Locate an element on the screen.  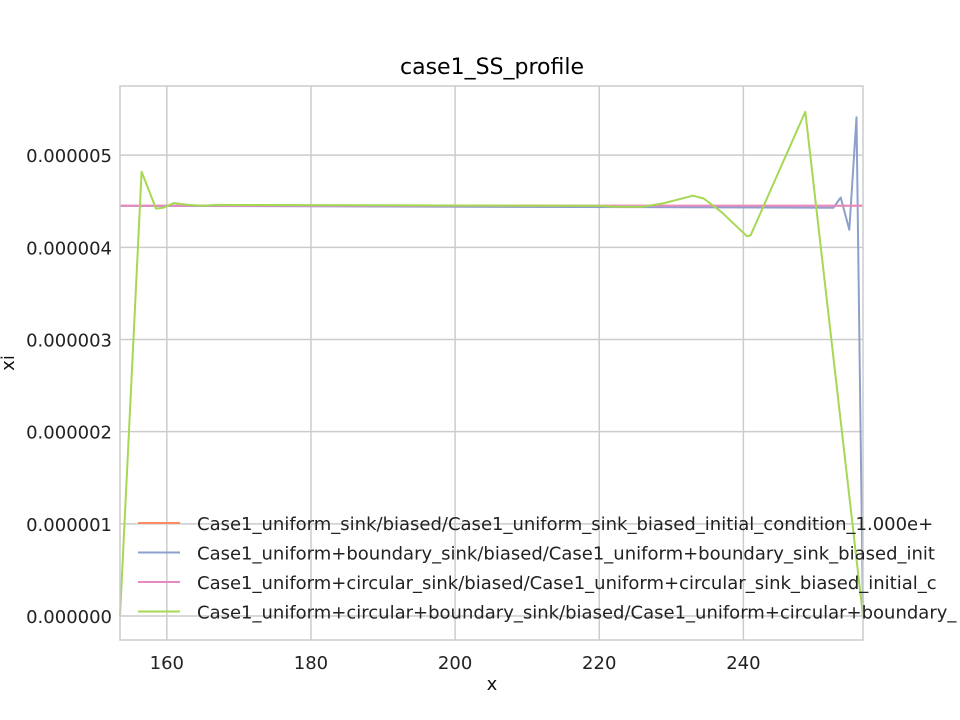
y-tick-label: 0.000000 is located at coordinates (69, 617).